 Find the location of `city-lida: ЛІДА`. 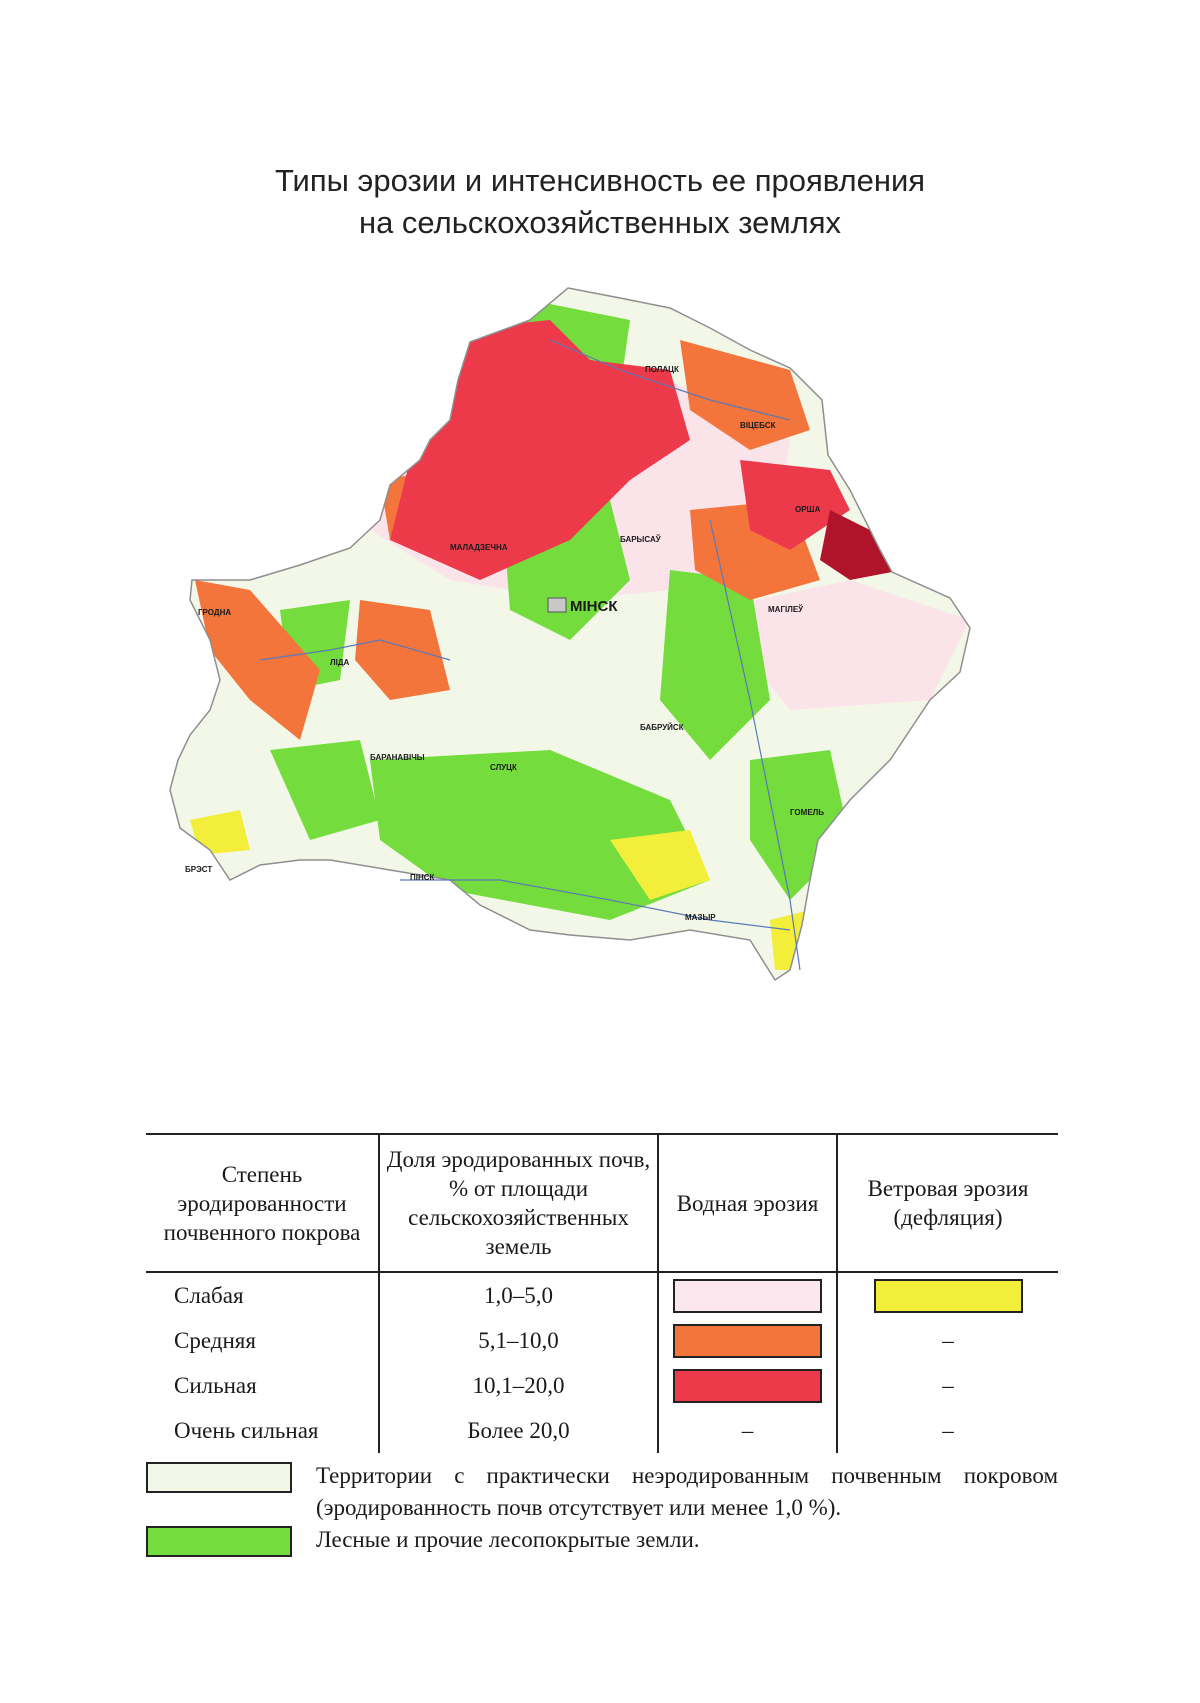

city-lida: ЛІДА is located at coordinates (340, 662).